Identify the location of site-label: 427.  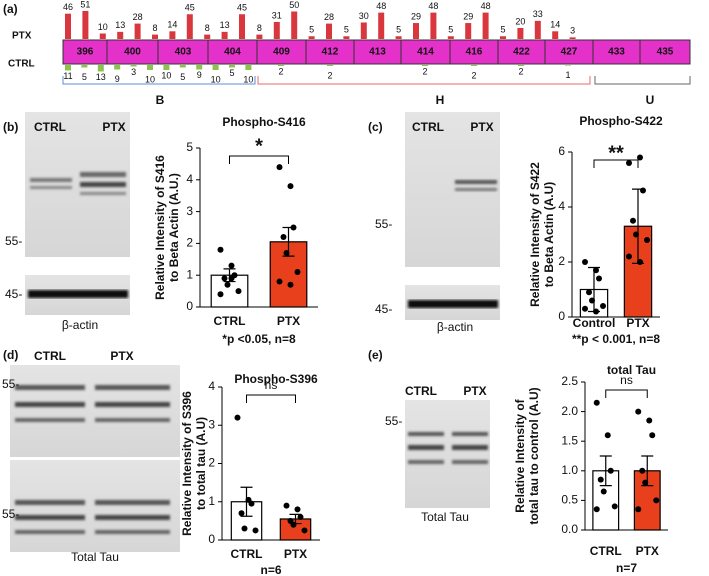
(569, 52).